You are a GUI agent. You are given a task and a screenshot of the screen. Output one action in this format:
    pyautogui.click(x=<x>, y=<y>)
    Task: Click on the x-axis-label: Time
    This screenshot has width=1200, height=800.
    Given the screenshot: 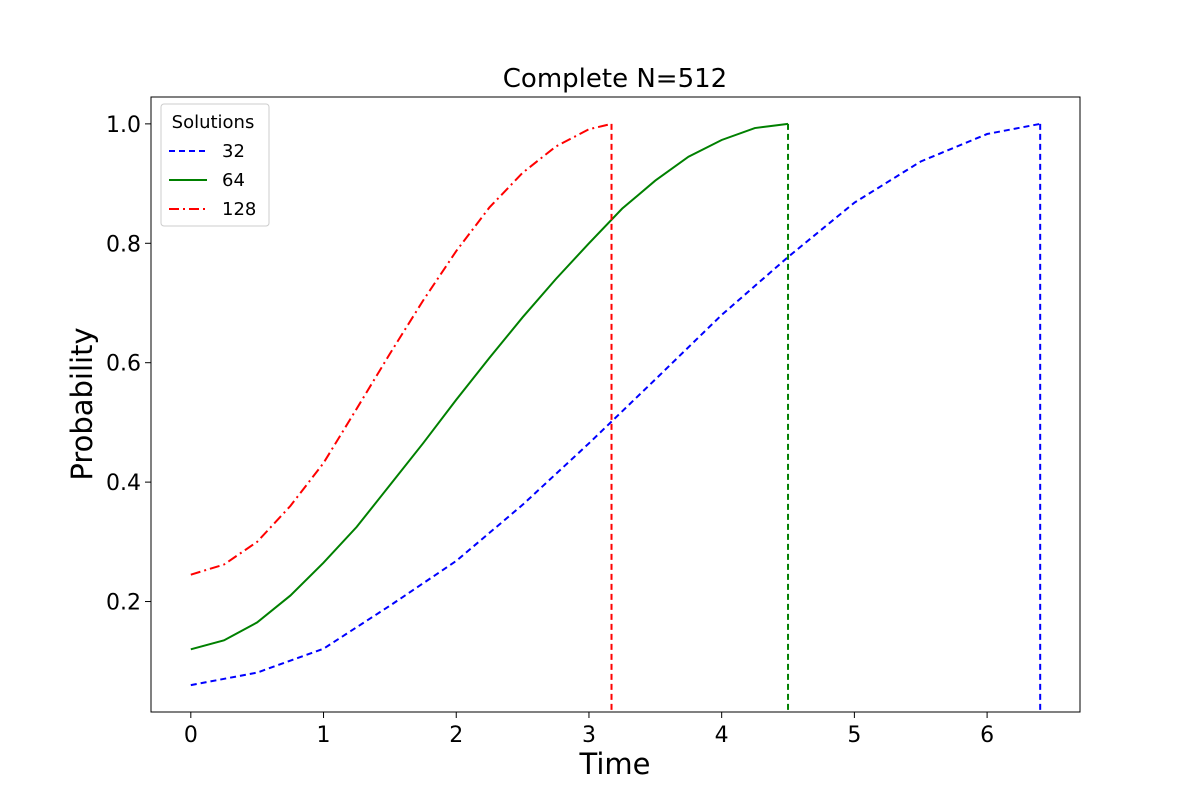 What is the action you would take?
    pyautogui.click(x=615, y=764)
    